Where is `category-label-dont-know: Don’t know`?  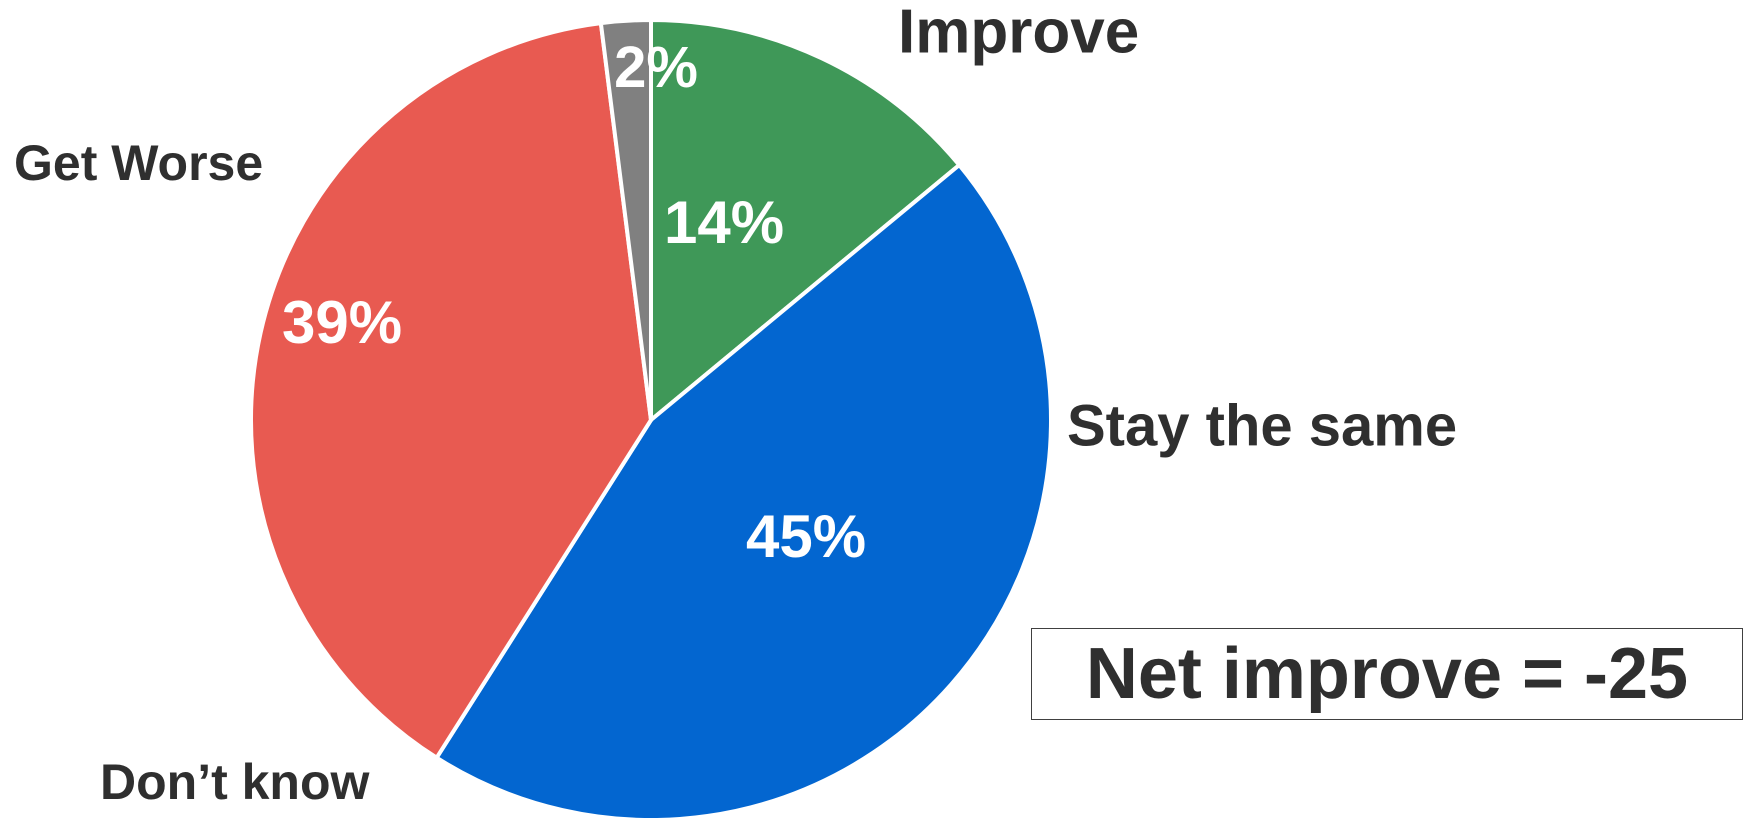
category-label-dont-know: Don’t know is located at coordinates (235, 782).